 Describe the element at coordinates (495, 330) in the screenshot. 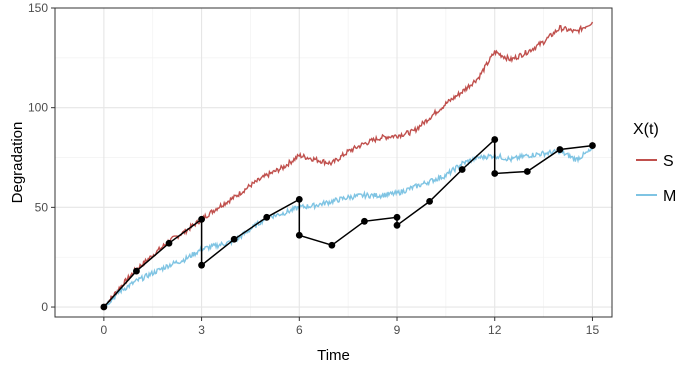

I see `x-tick-label: 12` at that location.